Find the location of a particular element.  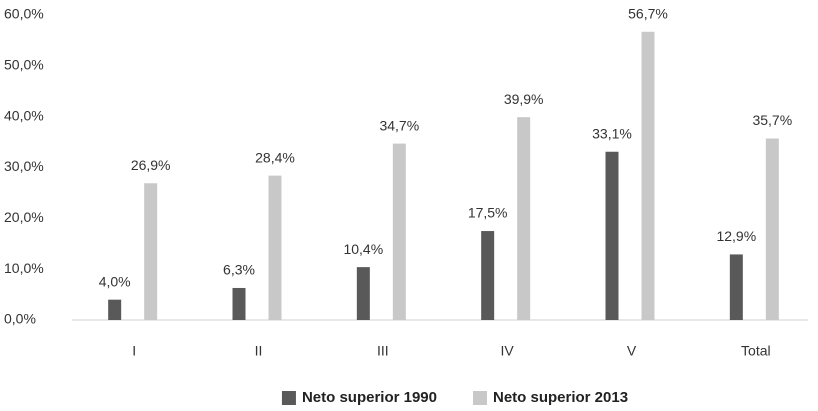

value-label: 12,9% is located at coordinates (736, 236).